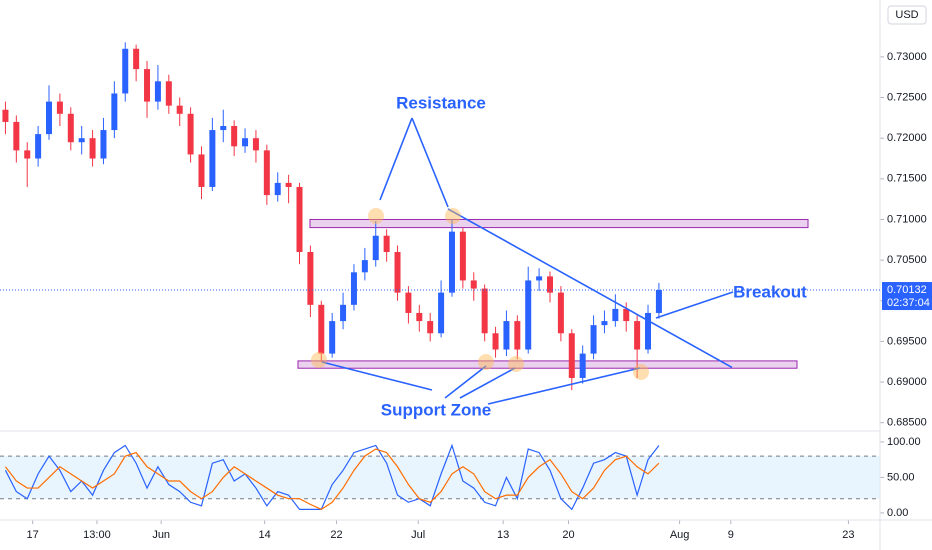 This screenshot has width=932, height=550. What do you see at coordinates (97, 535) in the screenshot?
I see `x-tick-label: 13:00` at bounding box center [97, 535].